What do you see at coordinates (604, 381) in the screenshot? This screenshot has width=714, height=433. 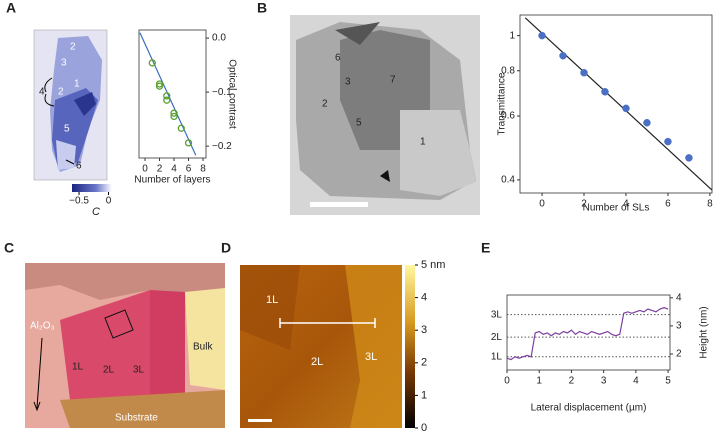 I see `x-tick-label: 3` at bounding box center [604, 381].